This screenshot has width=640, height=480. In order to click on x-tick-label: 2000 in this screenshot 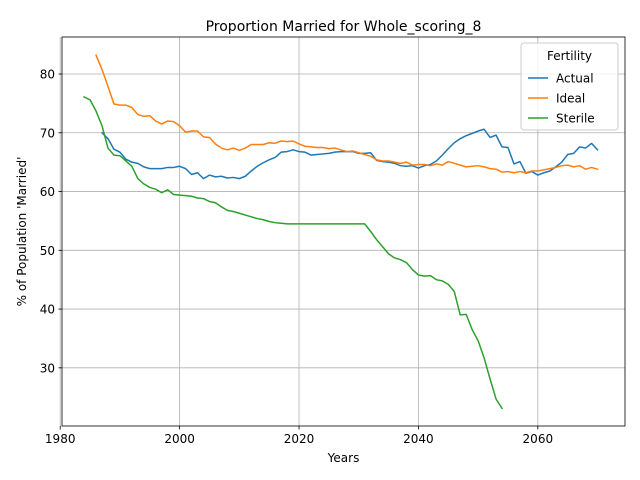, I will do `click(179, 439)`.